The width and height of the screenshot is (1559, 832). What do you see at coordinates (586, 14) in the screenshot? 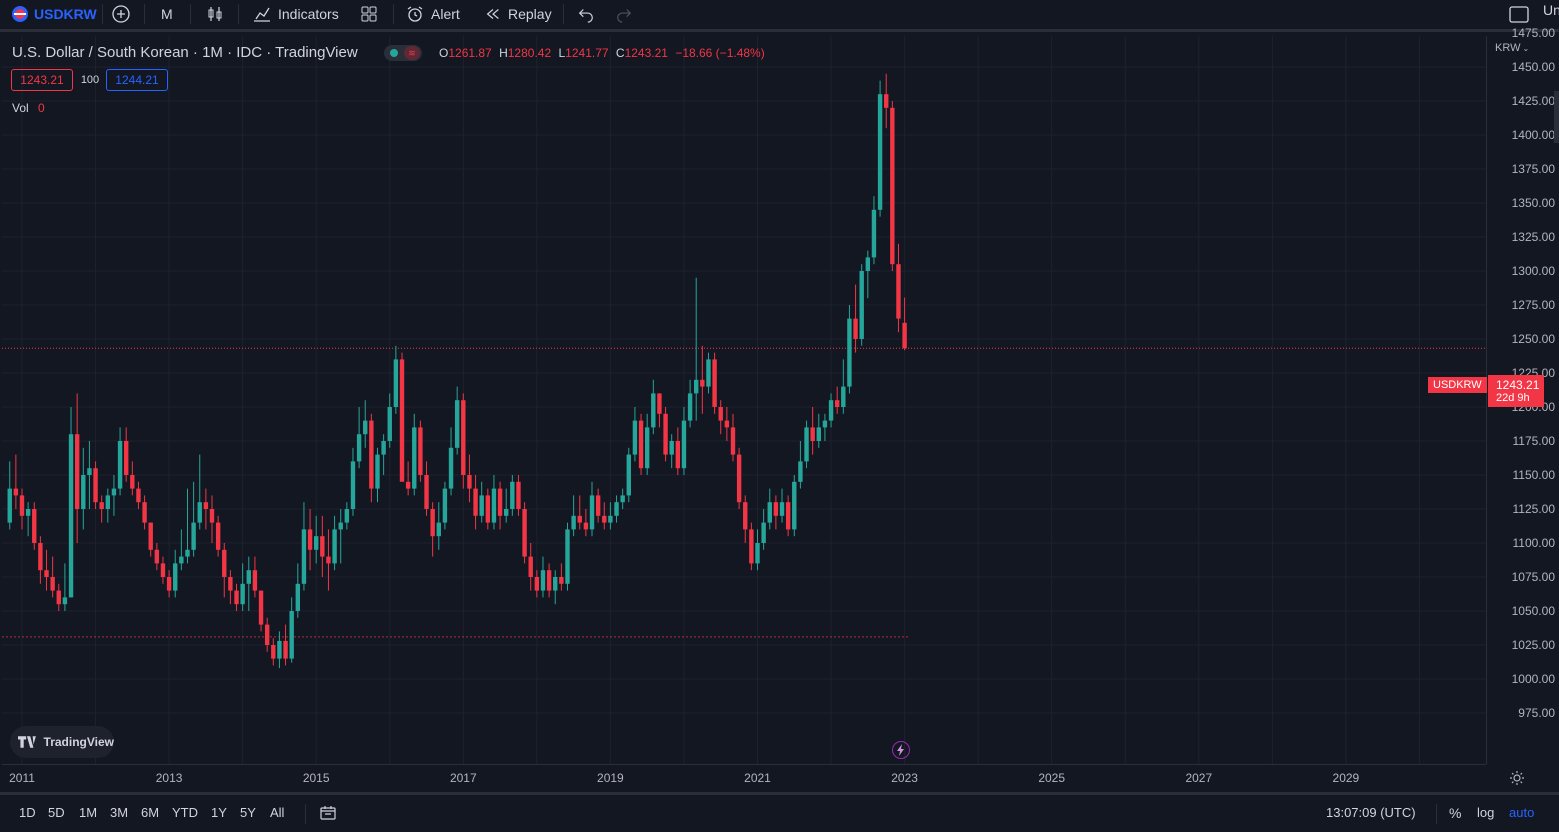
I see `undo-button` at bounding box center [586, 14].